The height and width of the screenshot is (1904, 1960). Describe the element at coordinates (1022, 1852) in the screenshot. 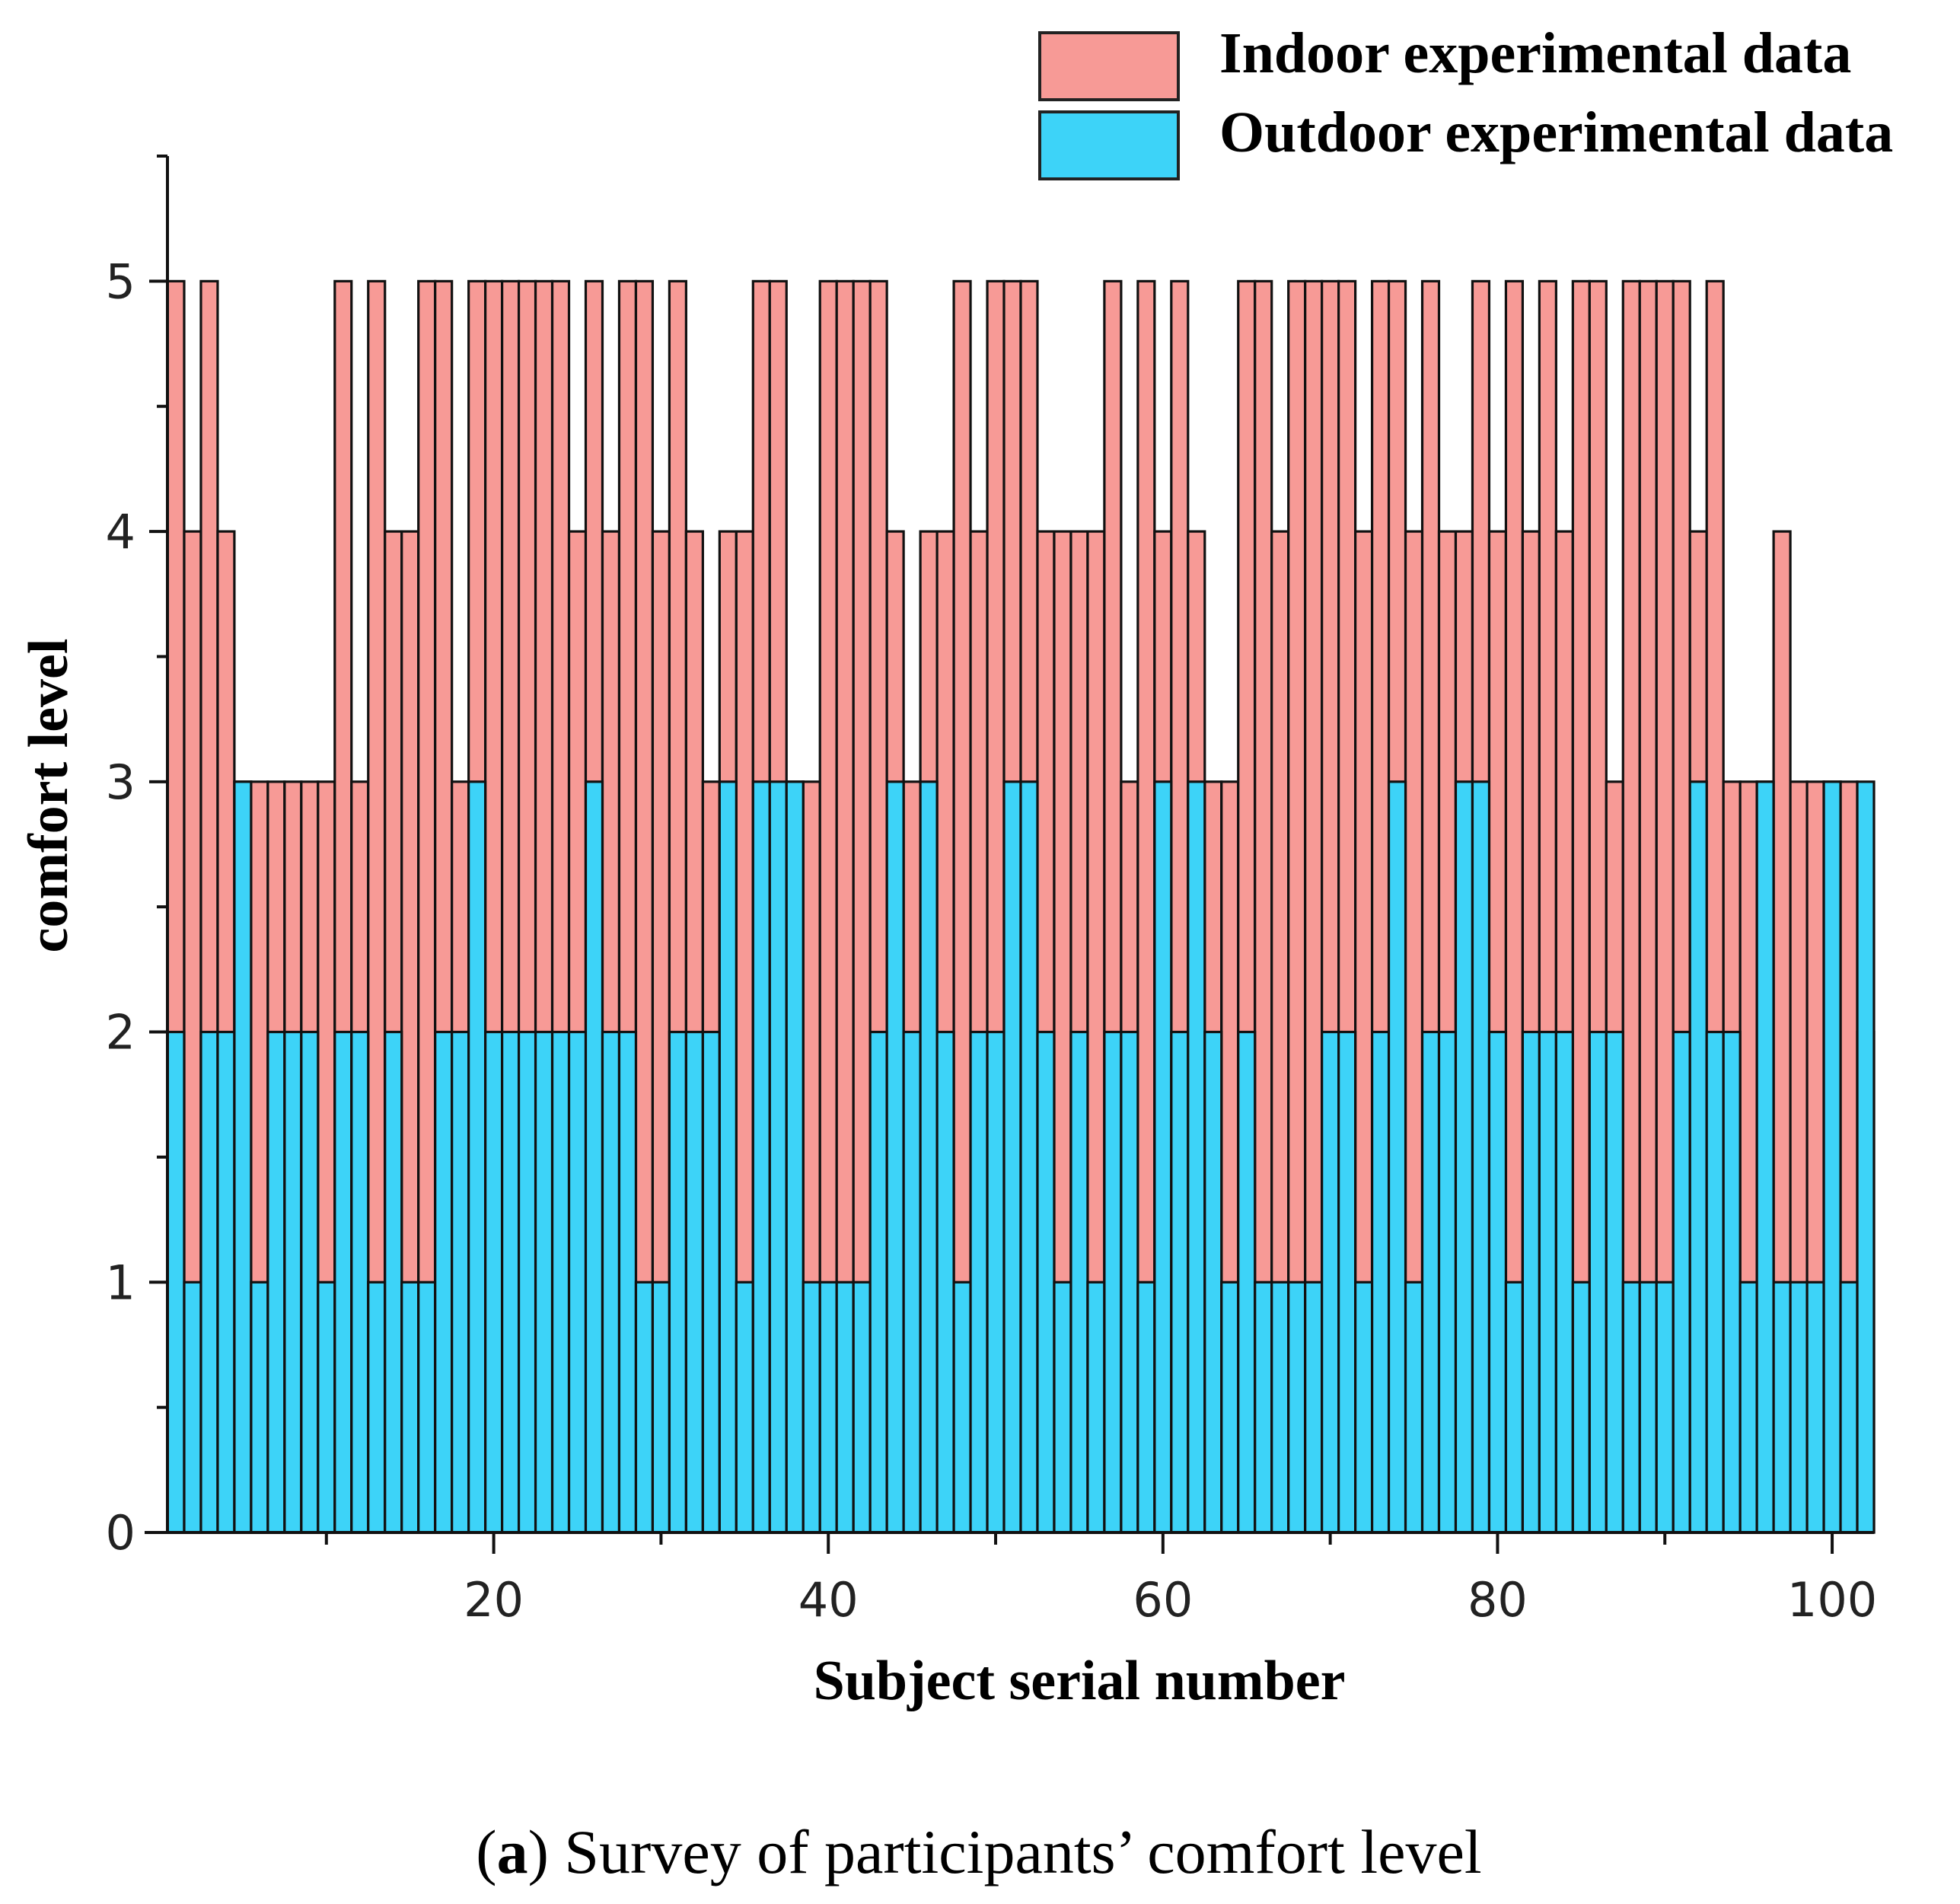

I see `caption-text: Survey of participants’ comfort level` at that location.